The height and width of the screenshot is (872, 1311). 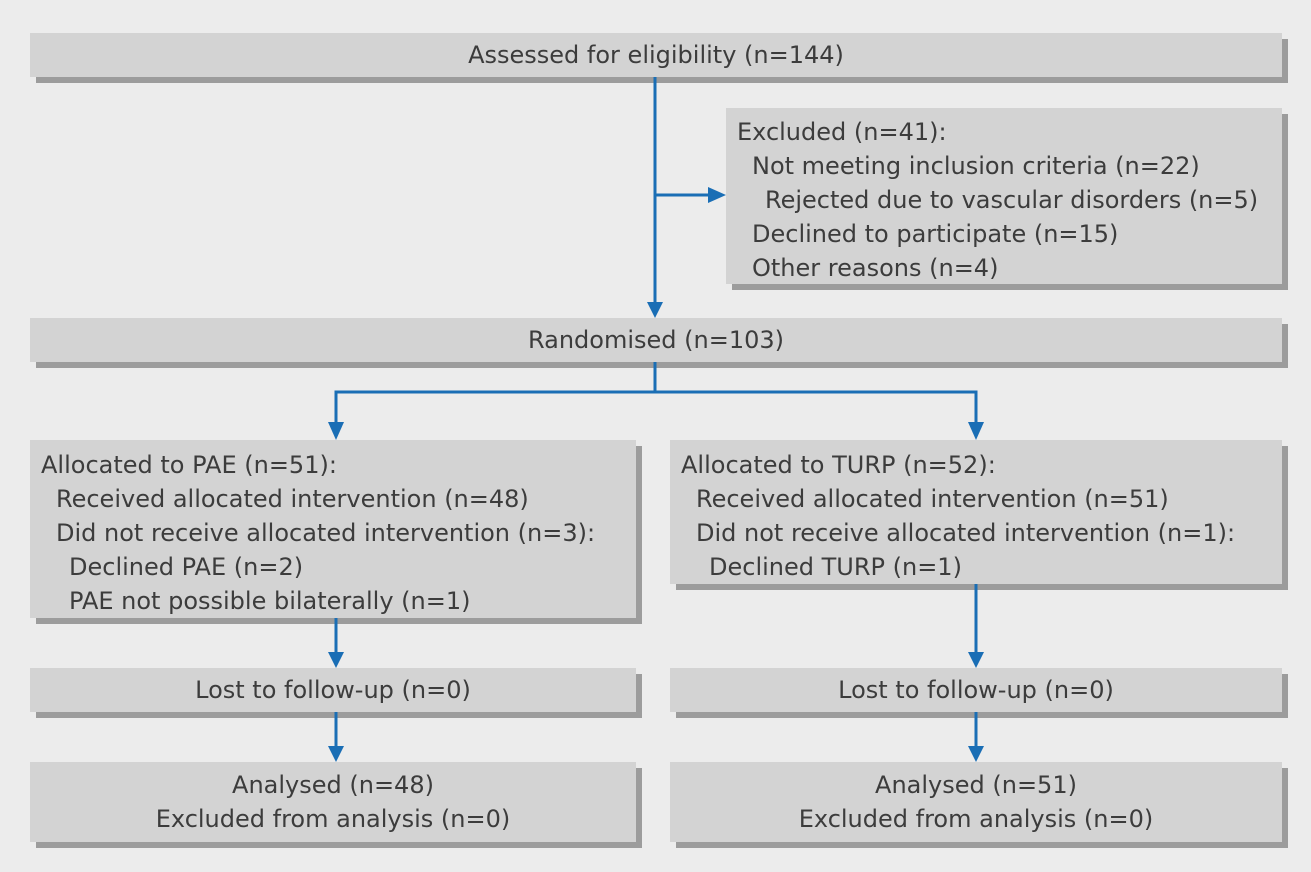 I want to click on turp-analysed: Analysed (n=51), so click(x=976, y=785).